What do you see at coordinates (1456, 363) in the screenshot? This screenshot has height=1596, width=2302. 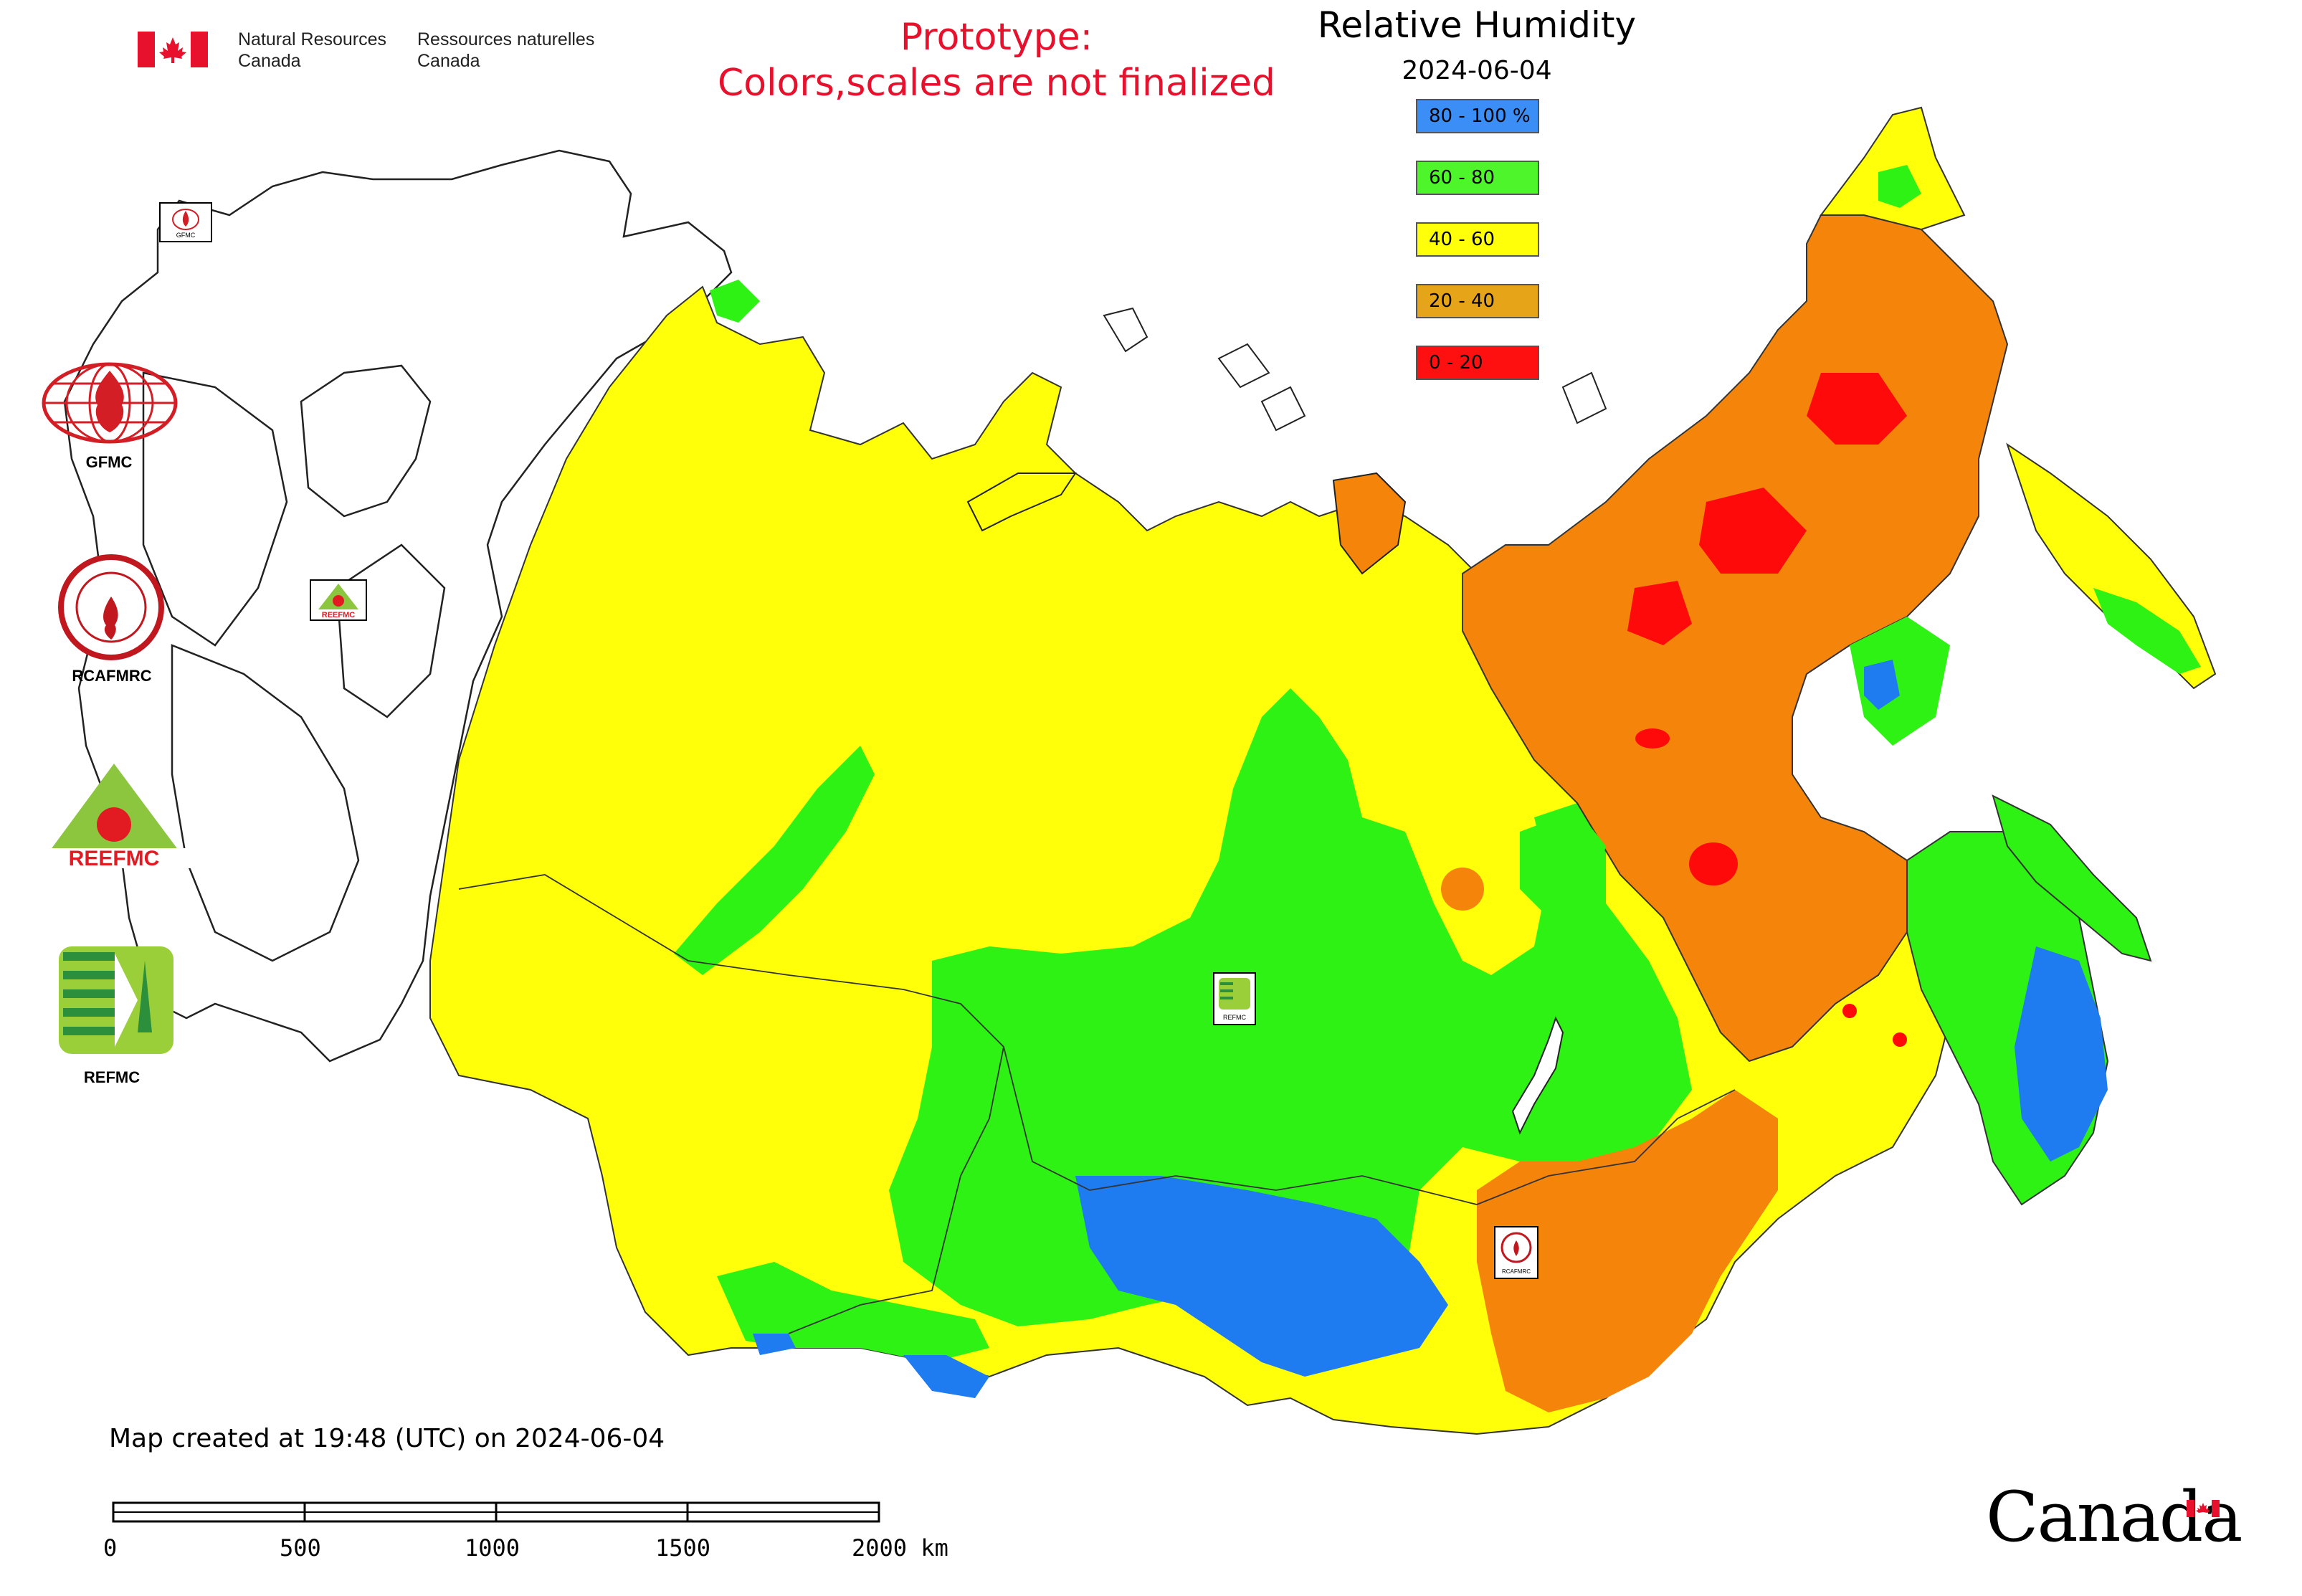 I see `legend-label: 0 - 20` at bounding box center [1456, 363].